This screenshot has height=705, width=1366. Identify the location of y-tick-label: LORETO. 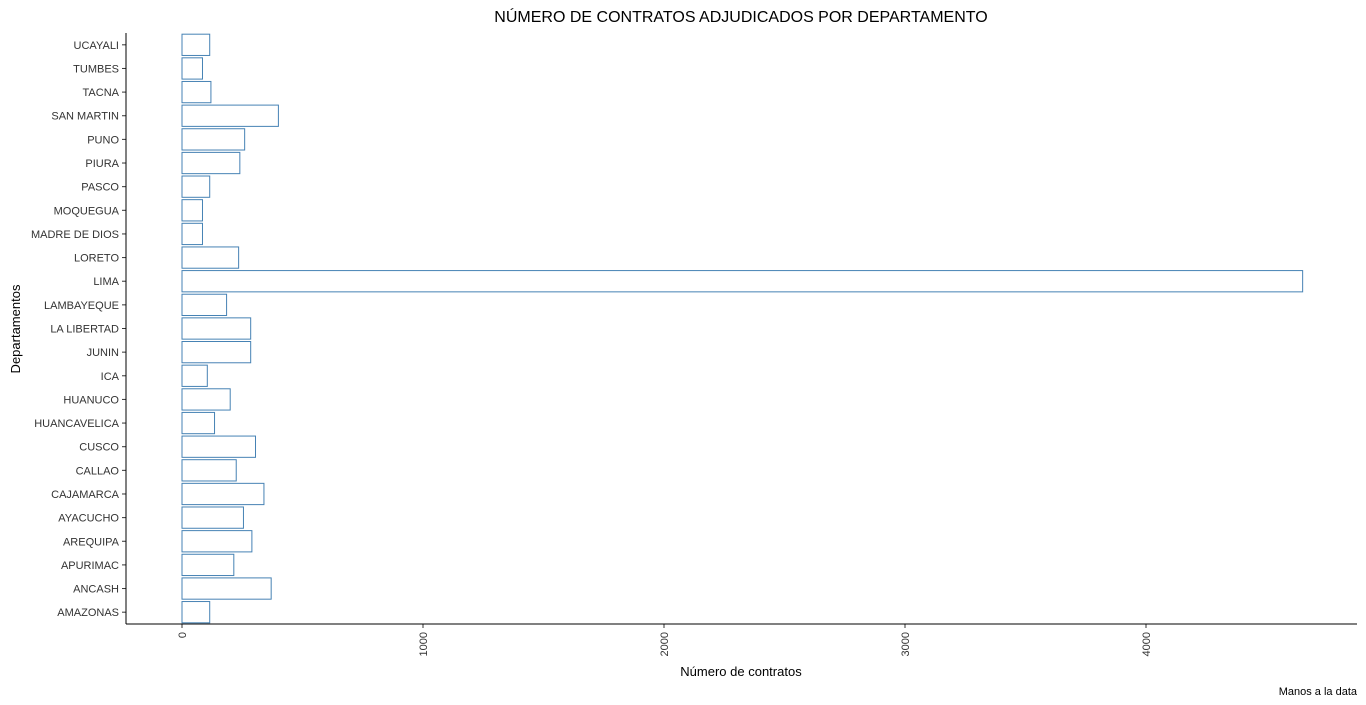
(96, 259).